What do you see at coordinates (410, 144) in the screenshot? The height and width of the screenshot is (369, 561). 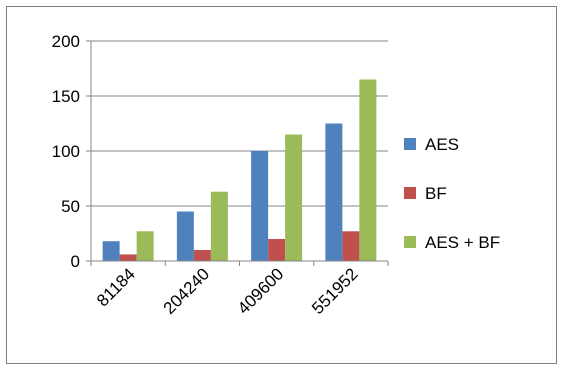 I see `legend-swatch-aes` at bounding box center [410, 144].